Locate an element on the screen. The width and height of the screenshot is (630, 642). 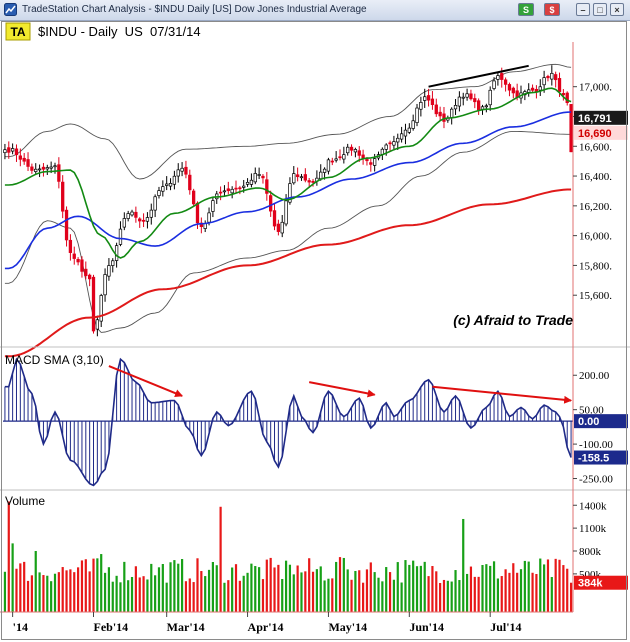
minimize-button: – is located at coordinates (583, 9).